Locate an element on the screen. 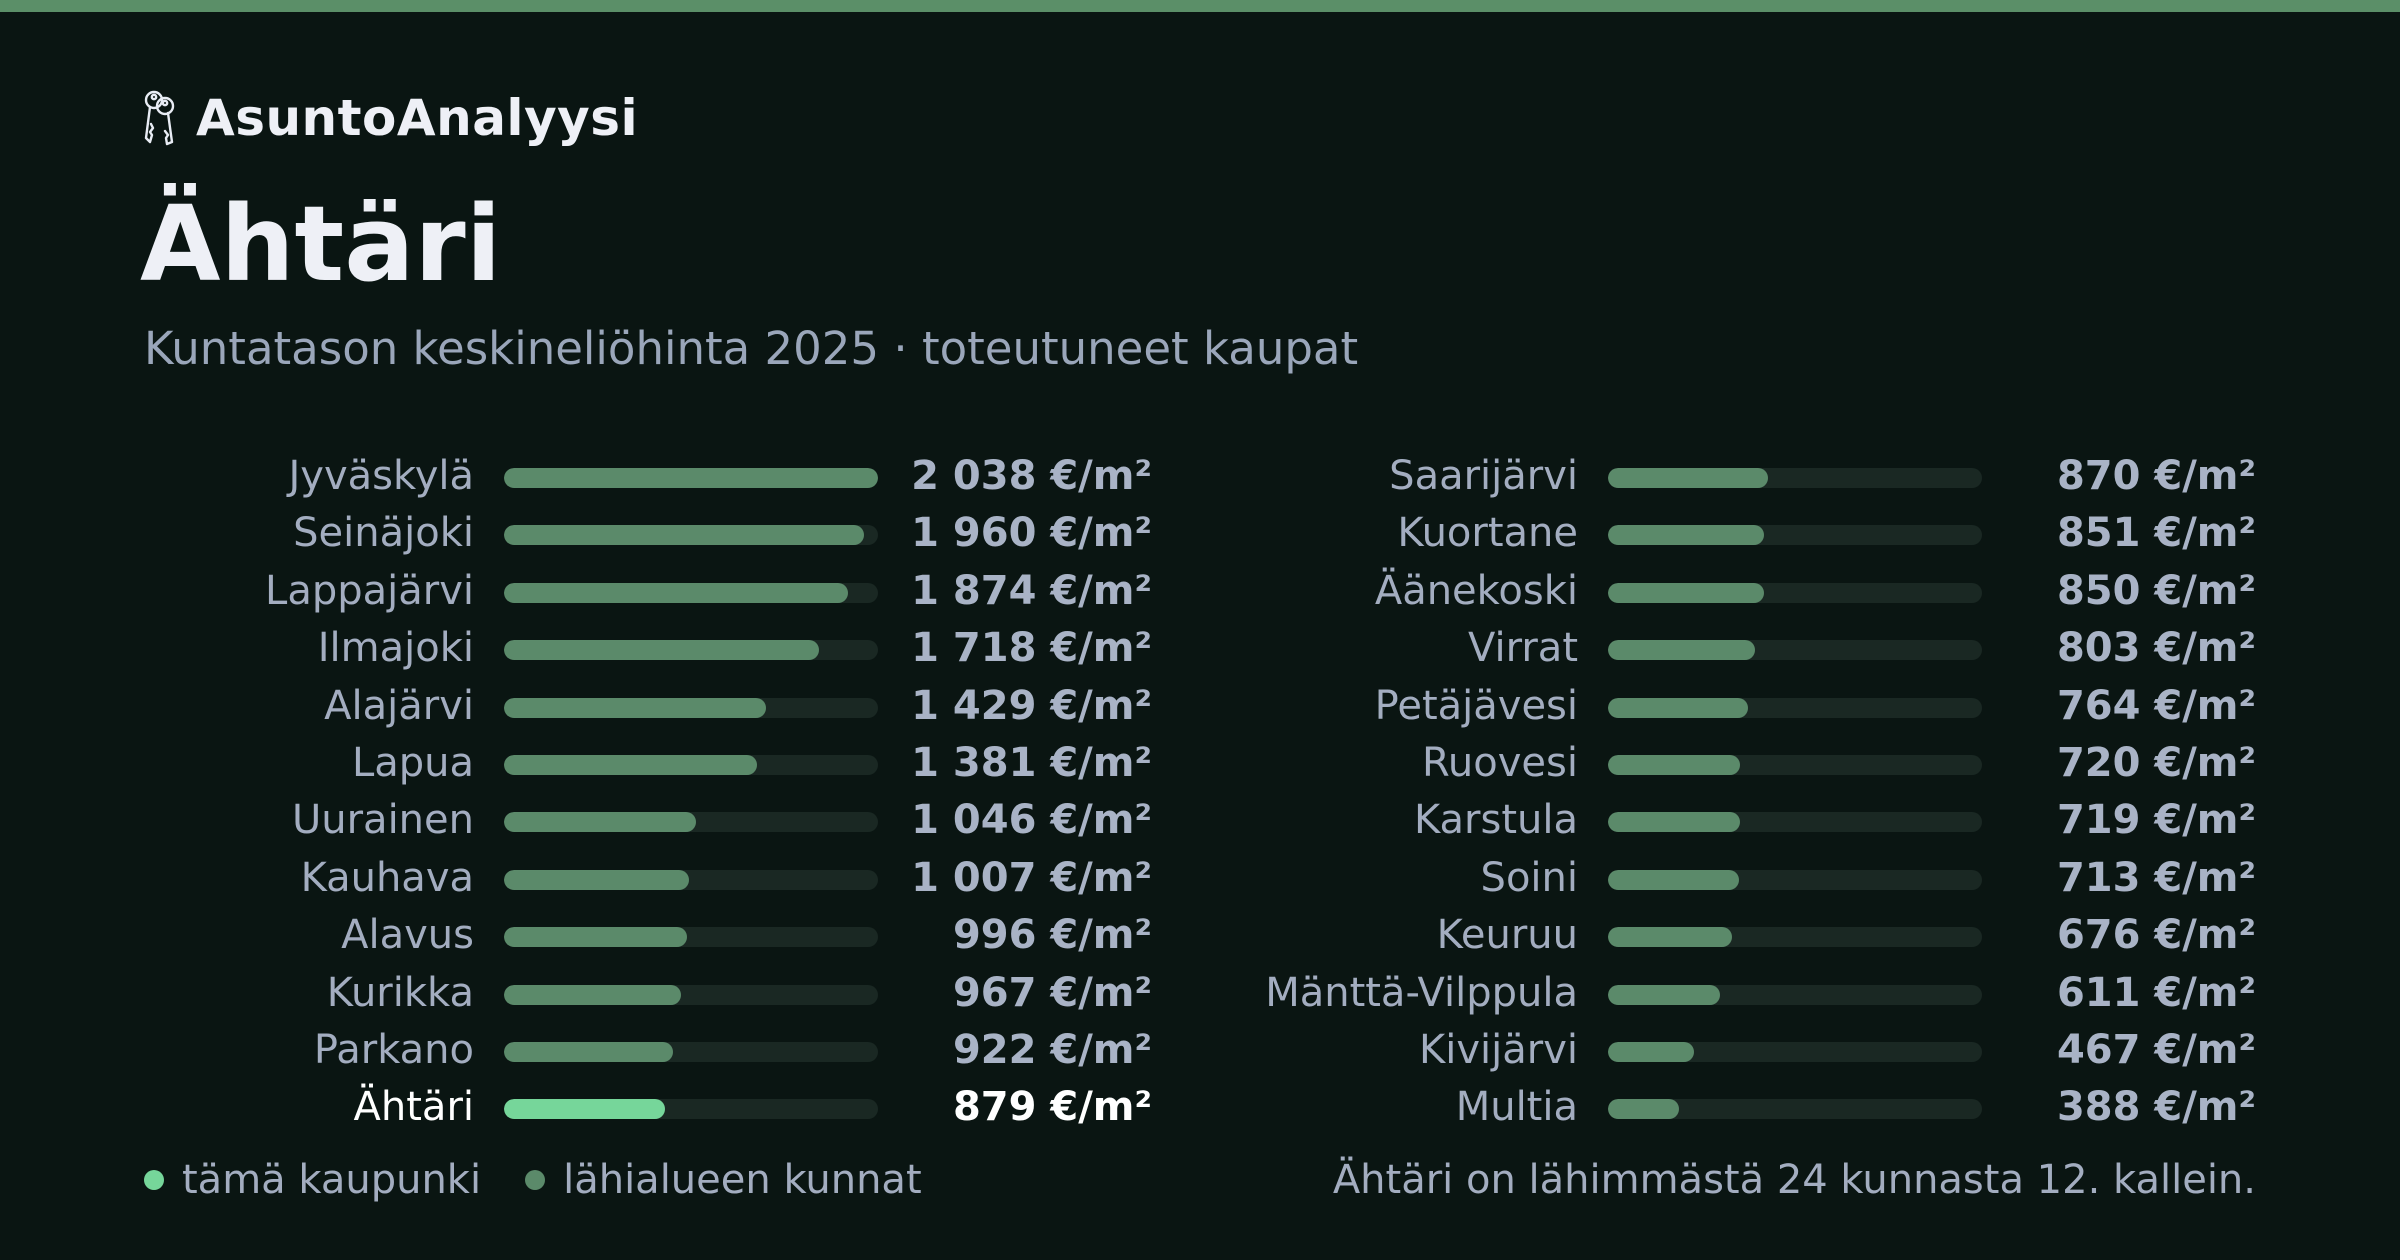  value-label: 467 €/m² is located at coordinates (2156, 1050).